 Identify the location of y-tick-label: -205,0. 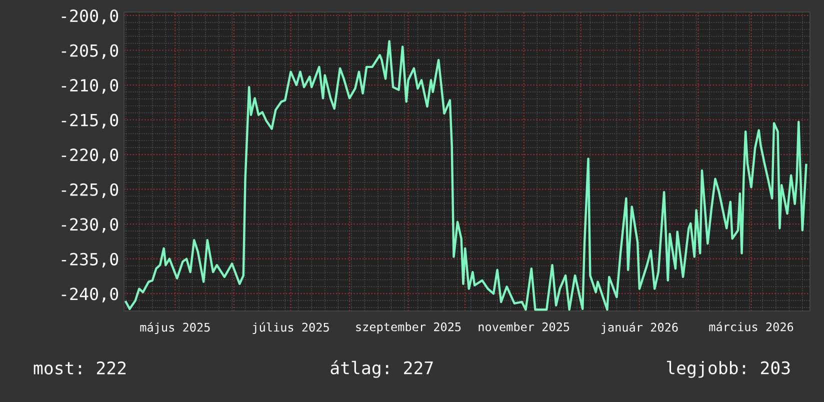
(90, 51).